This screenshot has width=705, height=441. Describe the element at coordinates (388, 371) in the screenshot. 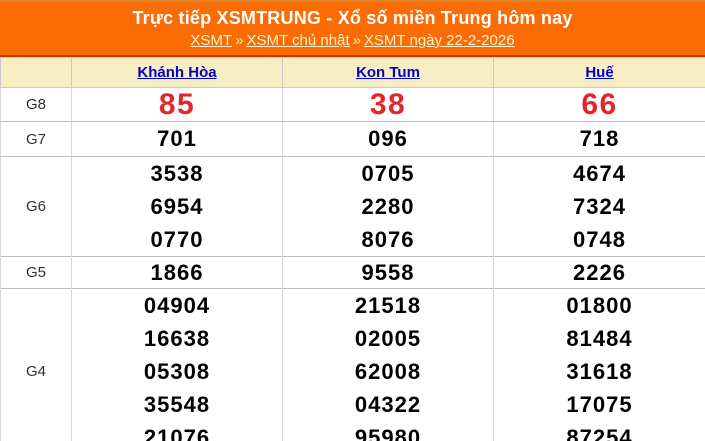

I see `result-value: 62008` at that location.